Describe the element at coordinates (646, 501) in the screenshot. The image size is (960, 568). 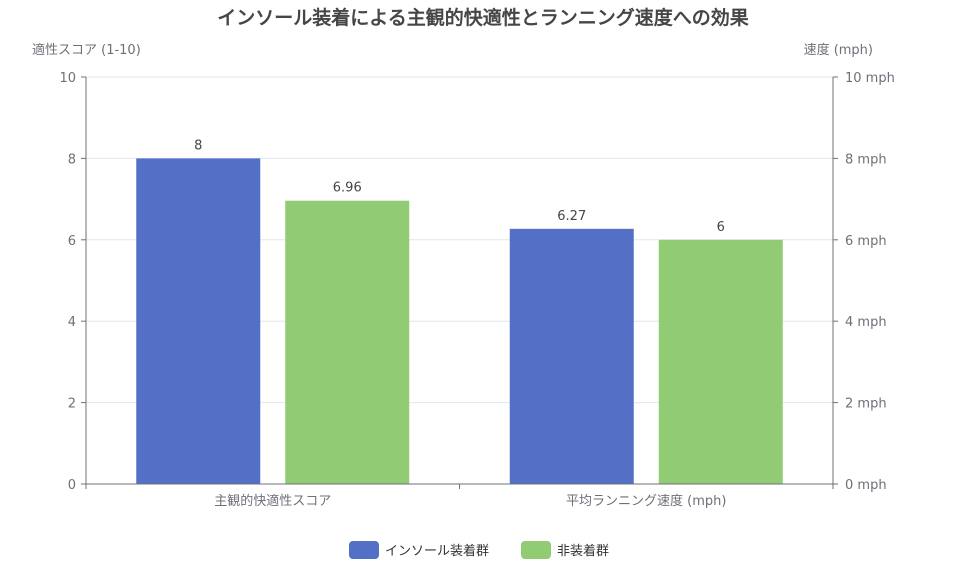
I see `x-tick-label: 平均ランニング速度 (mph)` at that location.